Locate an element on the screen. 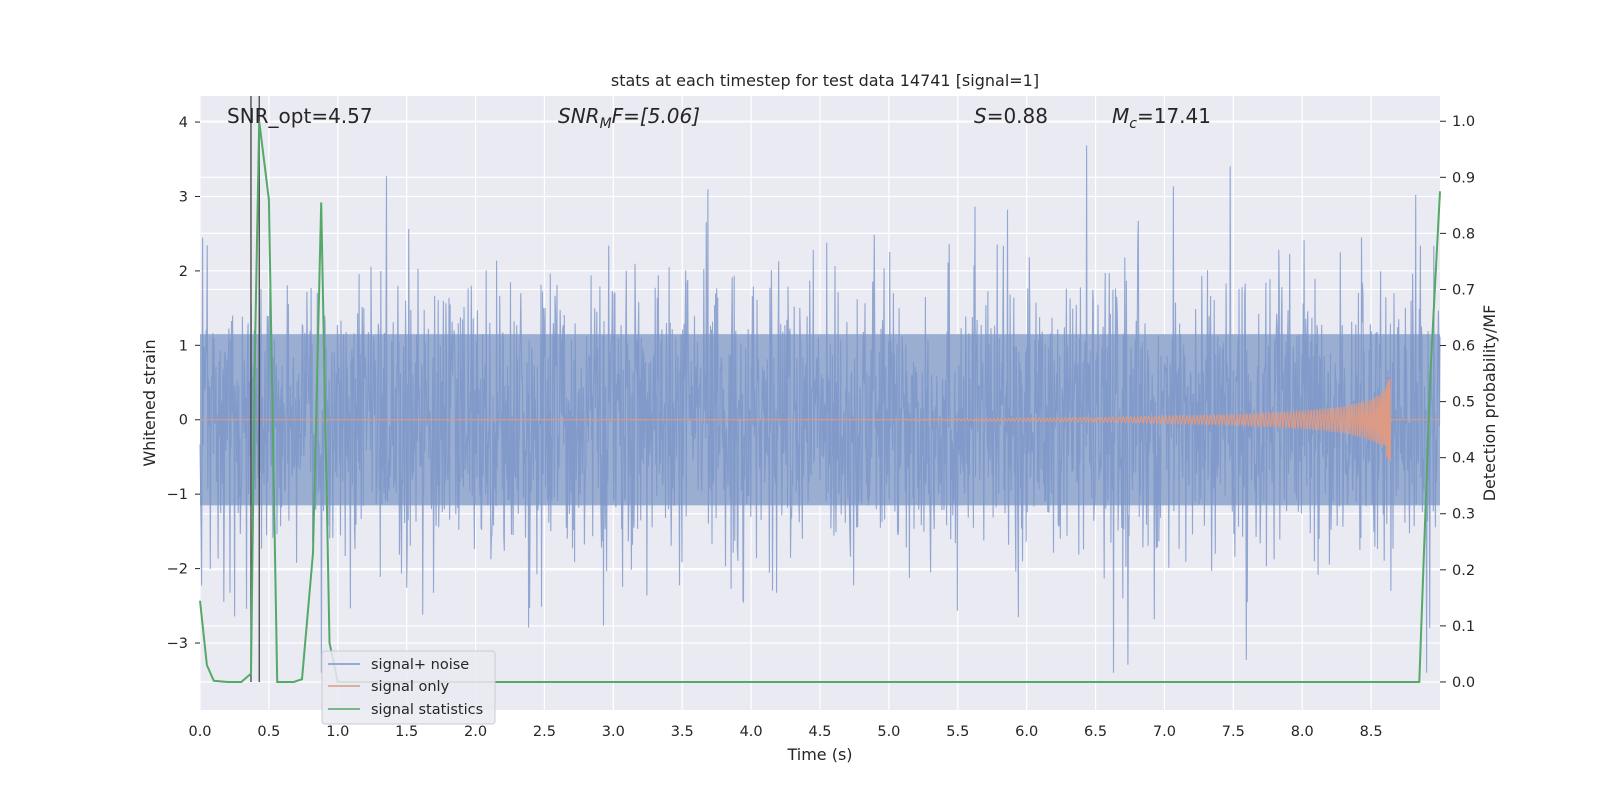 Image resolution: width=1600 pixels, height=800 pixels. y-tick-2: 2 is located at coordinates (183, 272).